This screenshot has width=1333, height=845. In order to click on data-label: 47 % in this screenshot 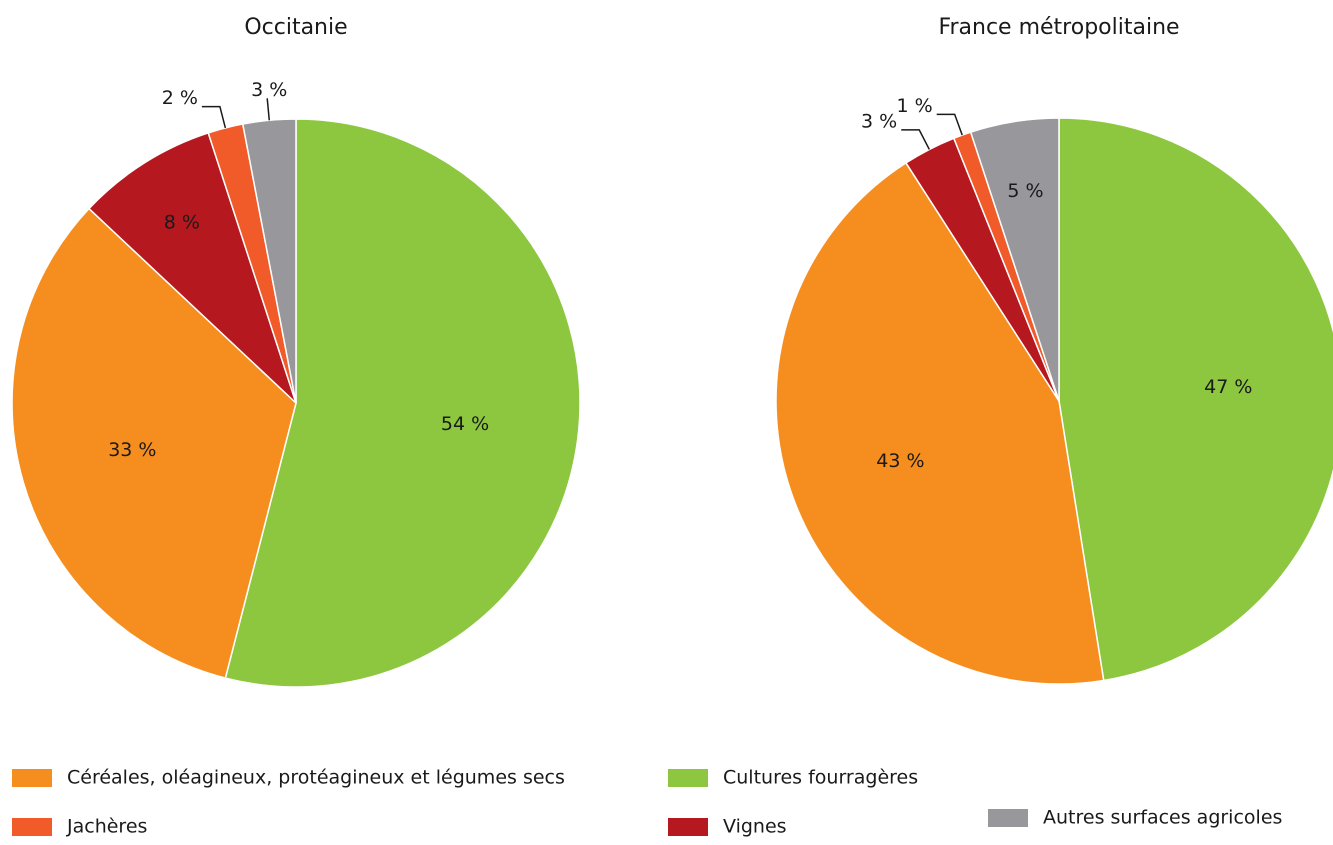, I will do `click(1228, 387)`.